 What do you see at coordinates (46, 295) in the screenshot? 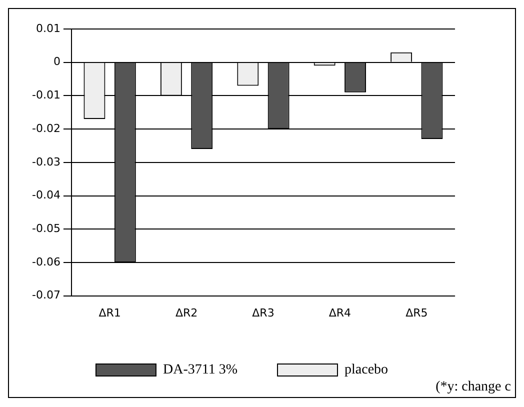
I see `y-tick-label: -0.07` at bounding box center [46, 295].